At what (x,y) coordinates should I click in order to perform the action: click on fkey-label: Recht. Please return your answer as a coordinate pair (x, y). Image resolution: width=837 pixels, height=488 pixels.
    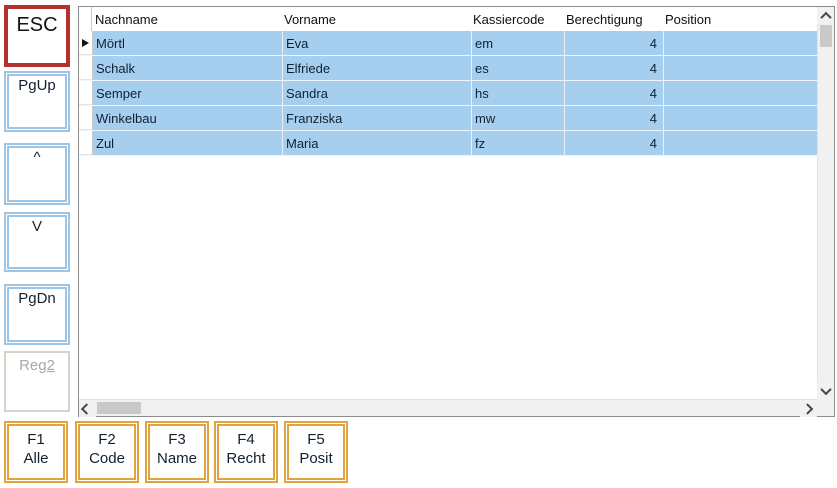
    Looking at the image, I should click on (246, 458).